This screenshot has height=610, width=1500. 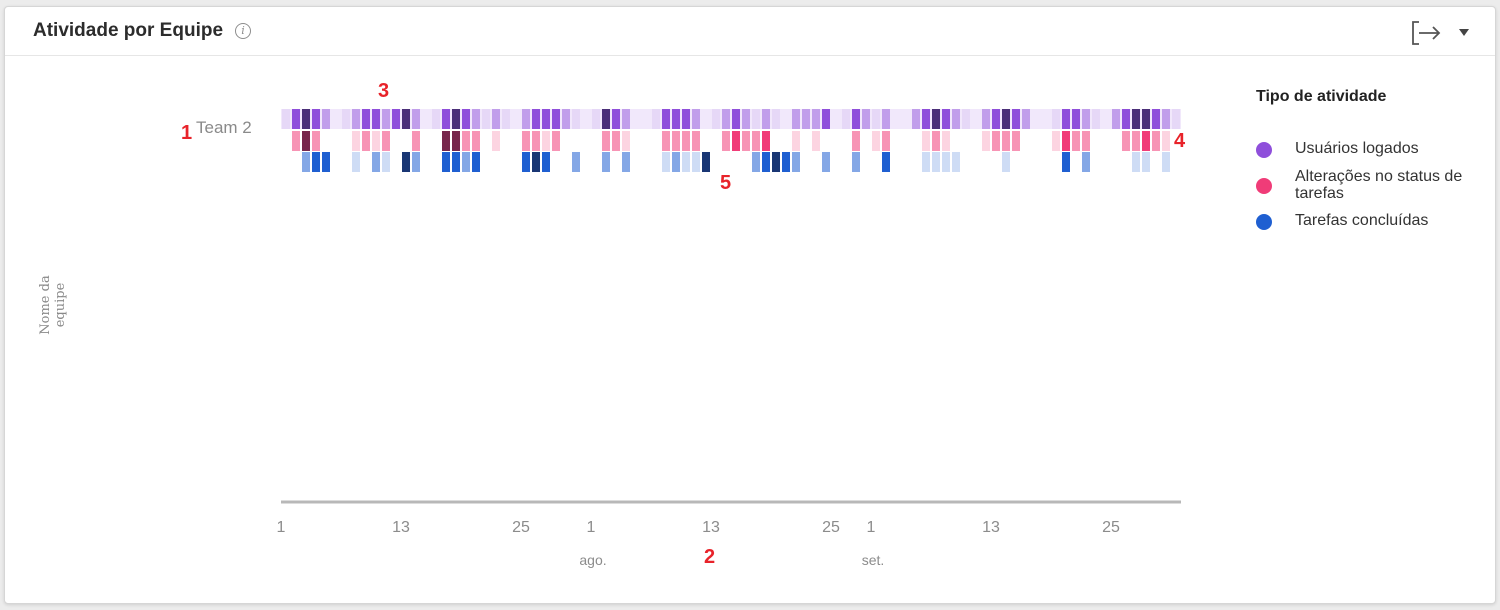 What do you see at coordinates (1442, 33) in the screenshot?
I see `export-button` at bounding box center [1442, 33].